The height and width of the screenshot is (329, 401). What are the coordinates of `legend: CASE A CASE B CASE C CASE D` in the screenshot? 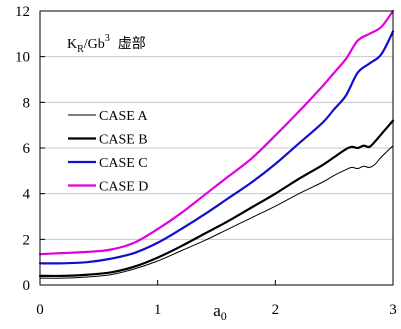 It's located at (108, 152).